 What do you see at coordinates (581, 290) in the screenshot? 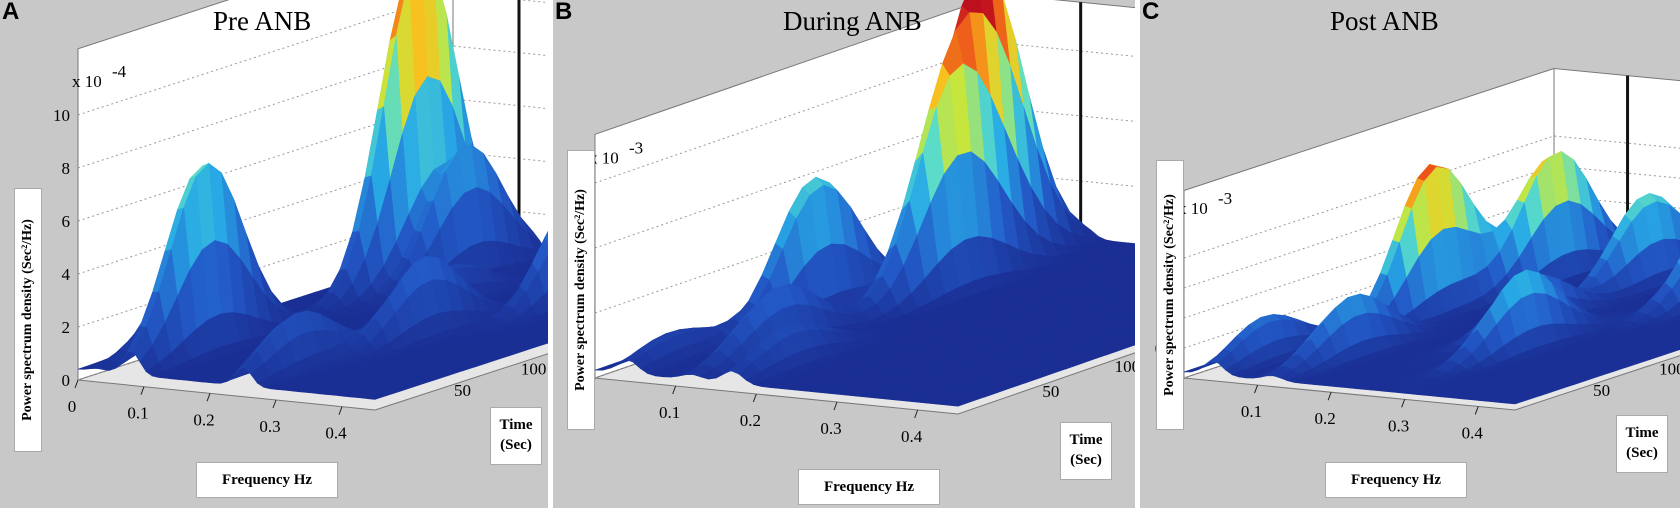
I see `y-axis-label-b: Power spectrum density (Sec²/Hz)` at bounding box center [581, 290].